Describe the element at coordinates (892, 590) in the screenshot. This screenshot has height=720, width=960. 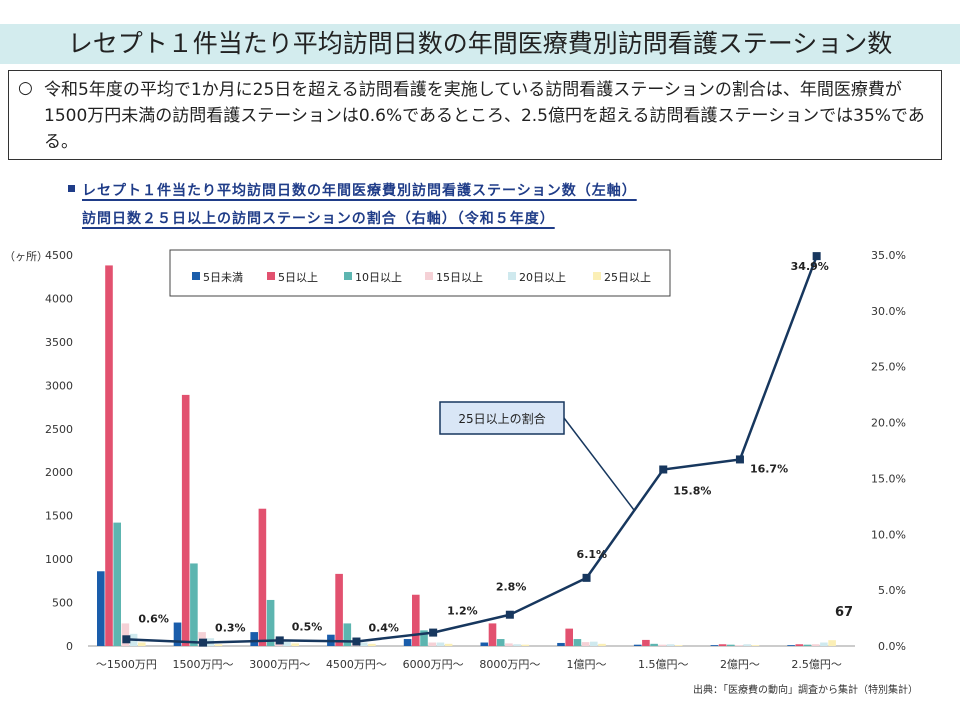
I see `right-tick-label: 5.0%` at that location.